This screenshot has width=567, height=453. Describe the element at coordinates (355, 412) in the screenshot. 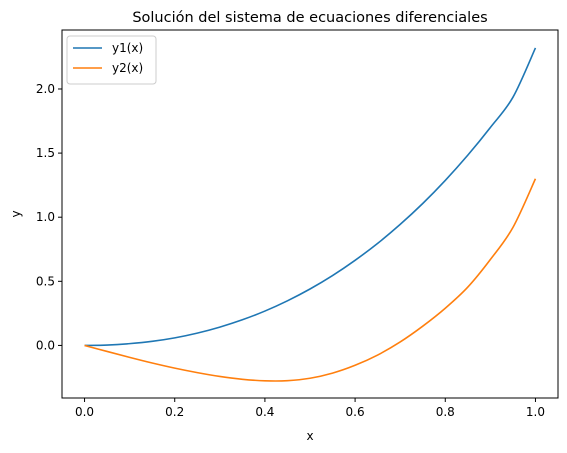

I see `x-tick-label: 0.6` at that location.